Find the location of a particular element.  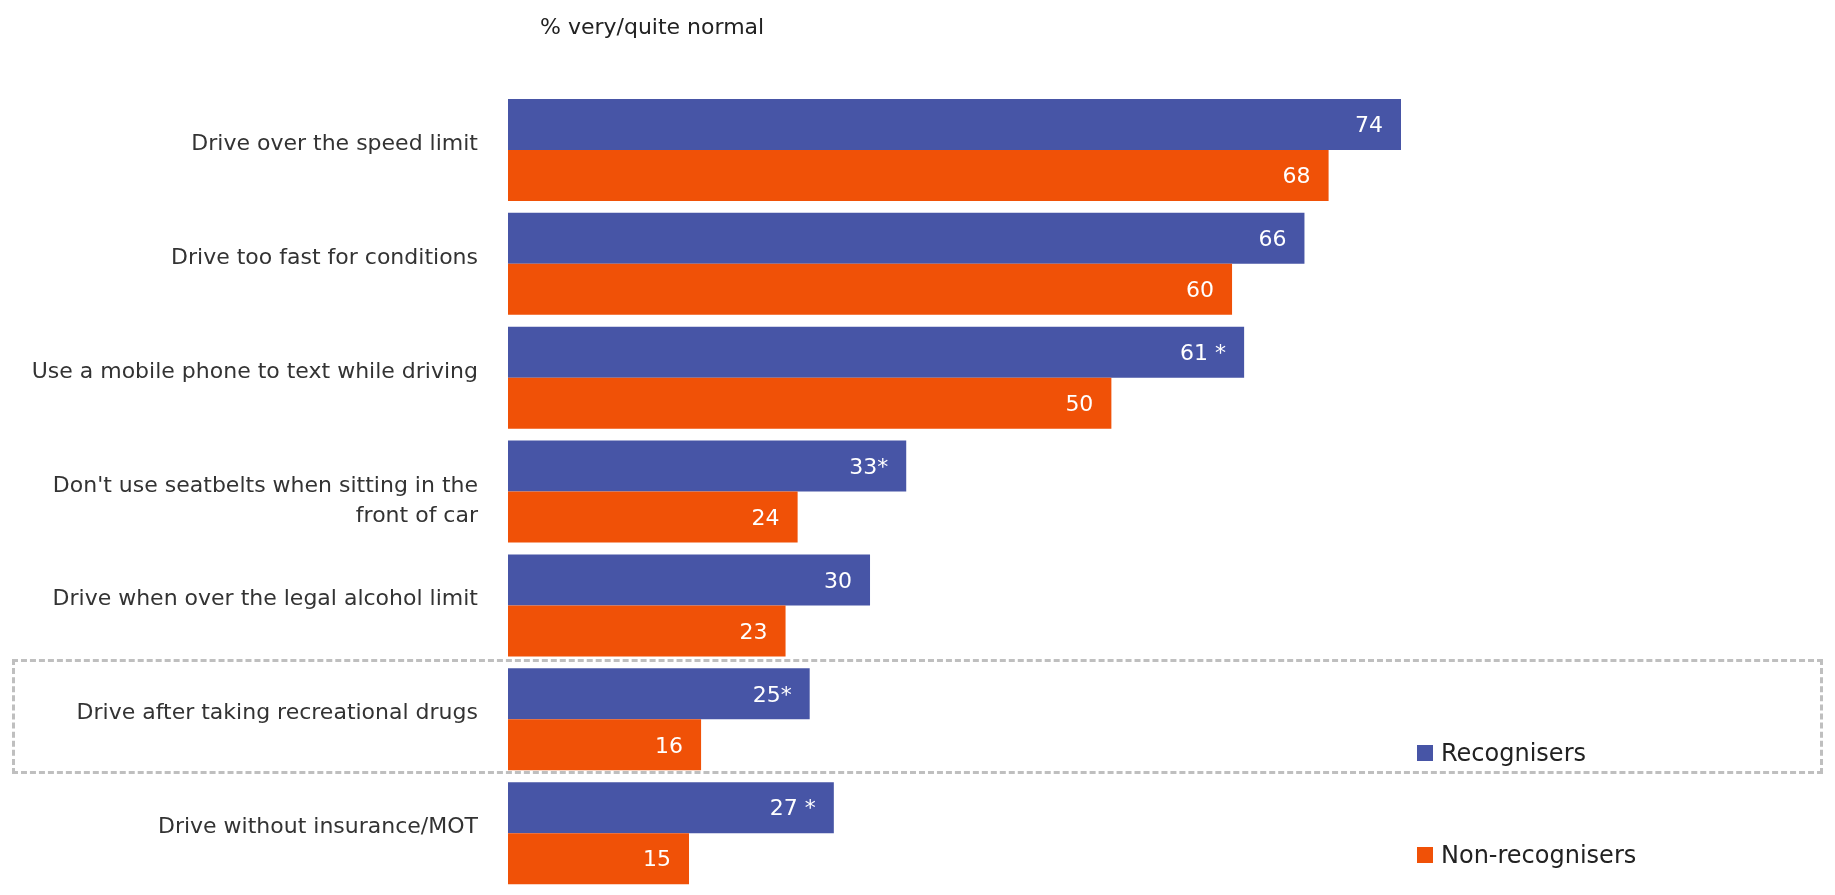

chart-title: % very/quite normal is located at coordinates (652, 26).